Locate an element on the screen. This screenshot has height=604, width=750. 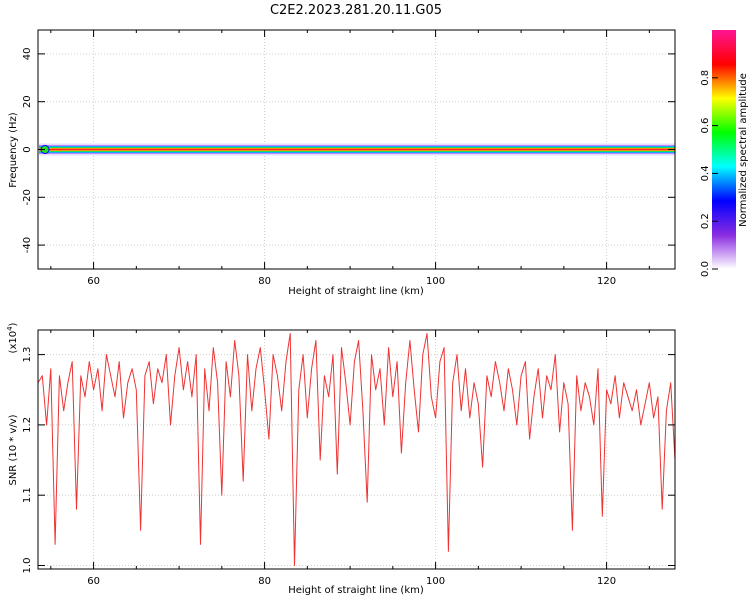
spectrogram-ridge is located at coordinates (357, 149).